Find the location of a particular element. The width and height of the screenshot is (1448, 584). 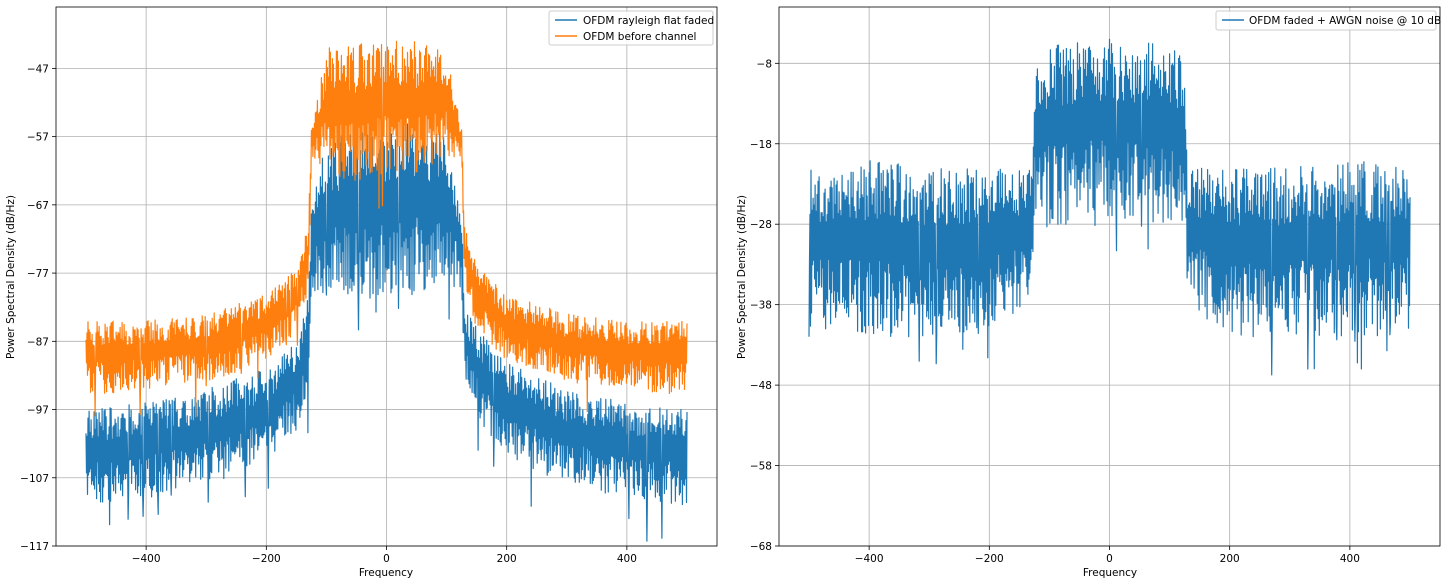

right-y-tick-label: −68 is located at coordinates (761, 547).